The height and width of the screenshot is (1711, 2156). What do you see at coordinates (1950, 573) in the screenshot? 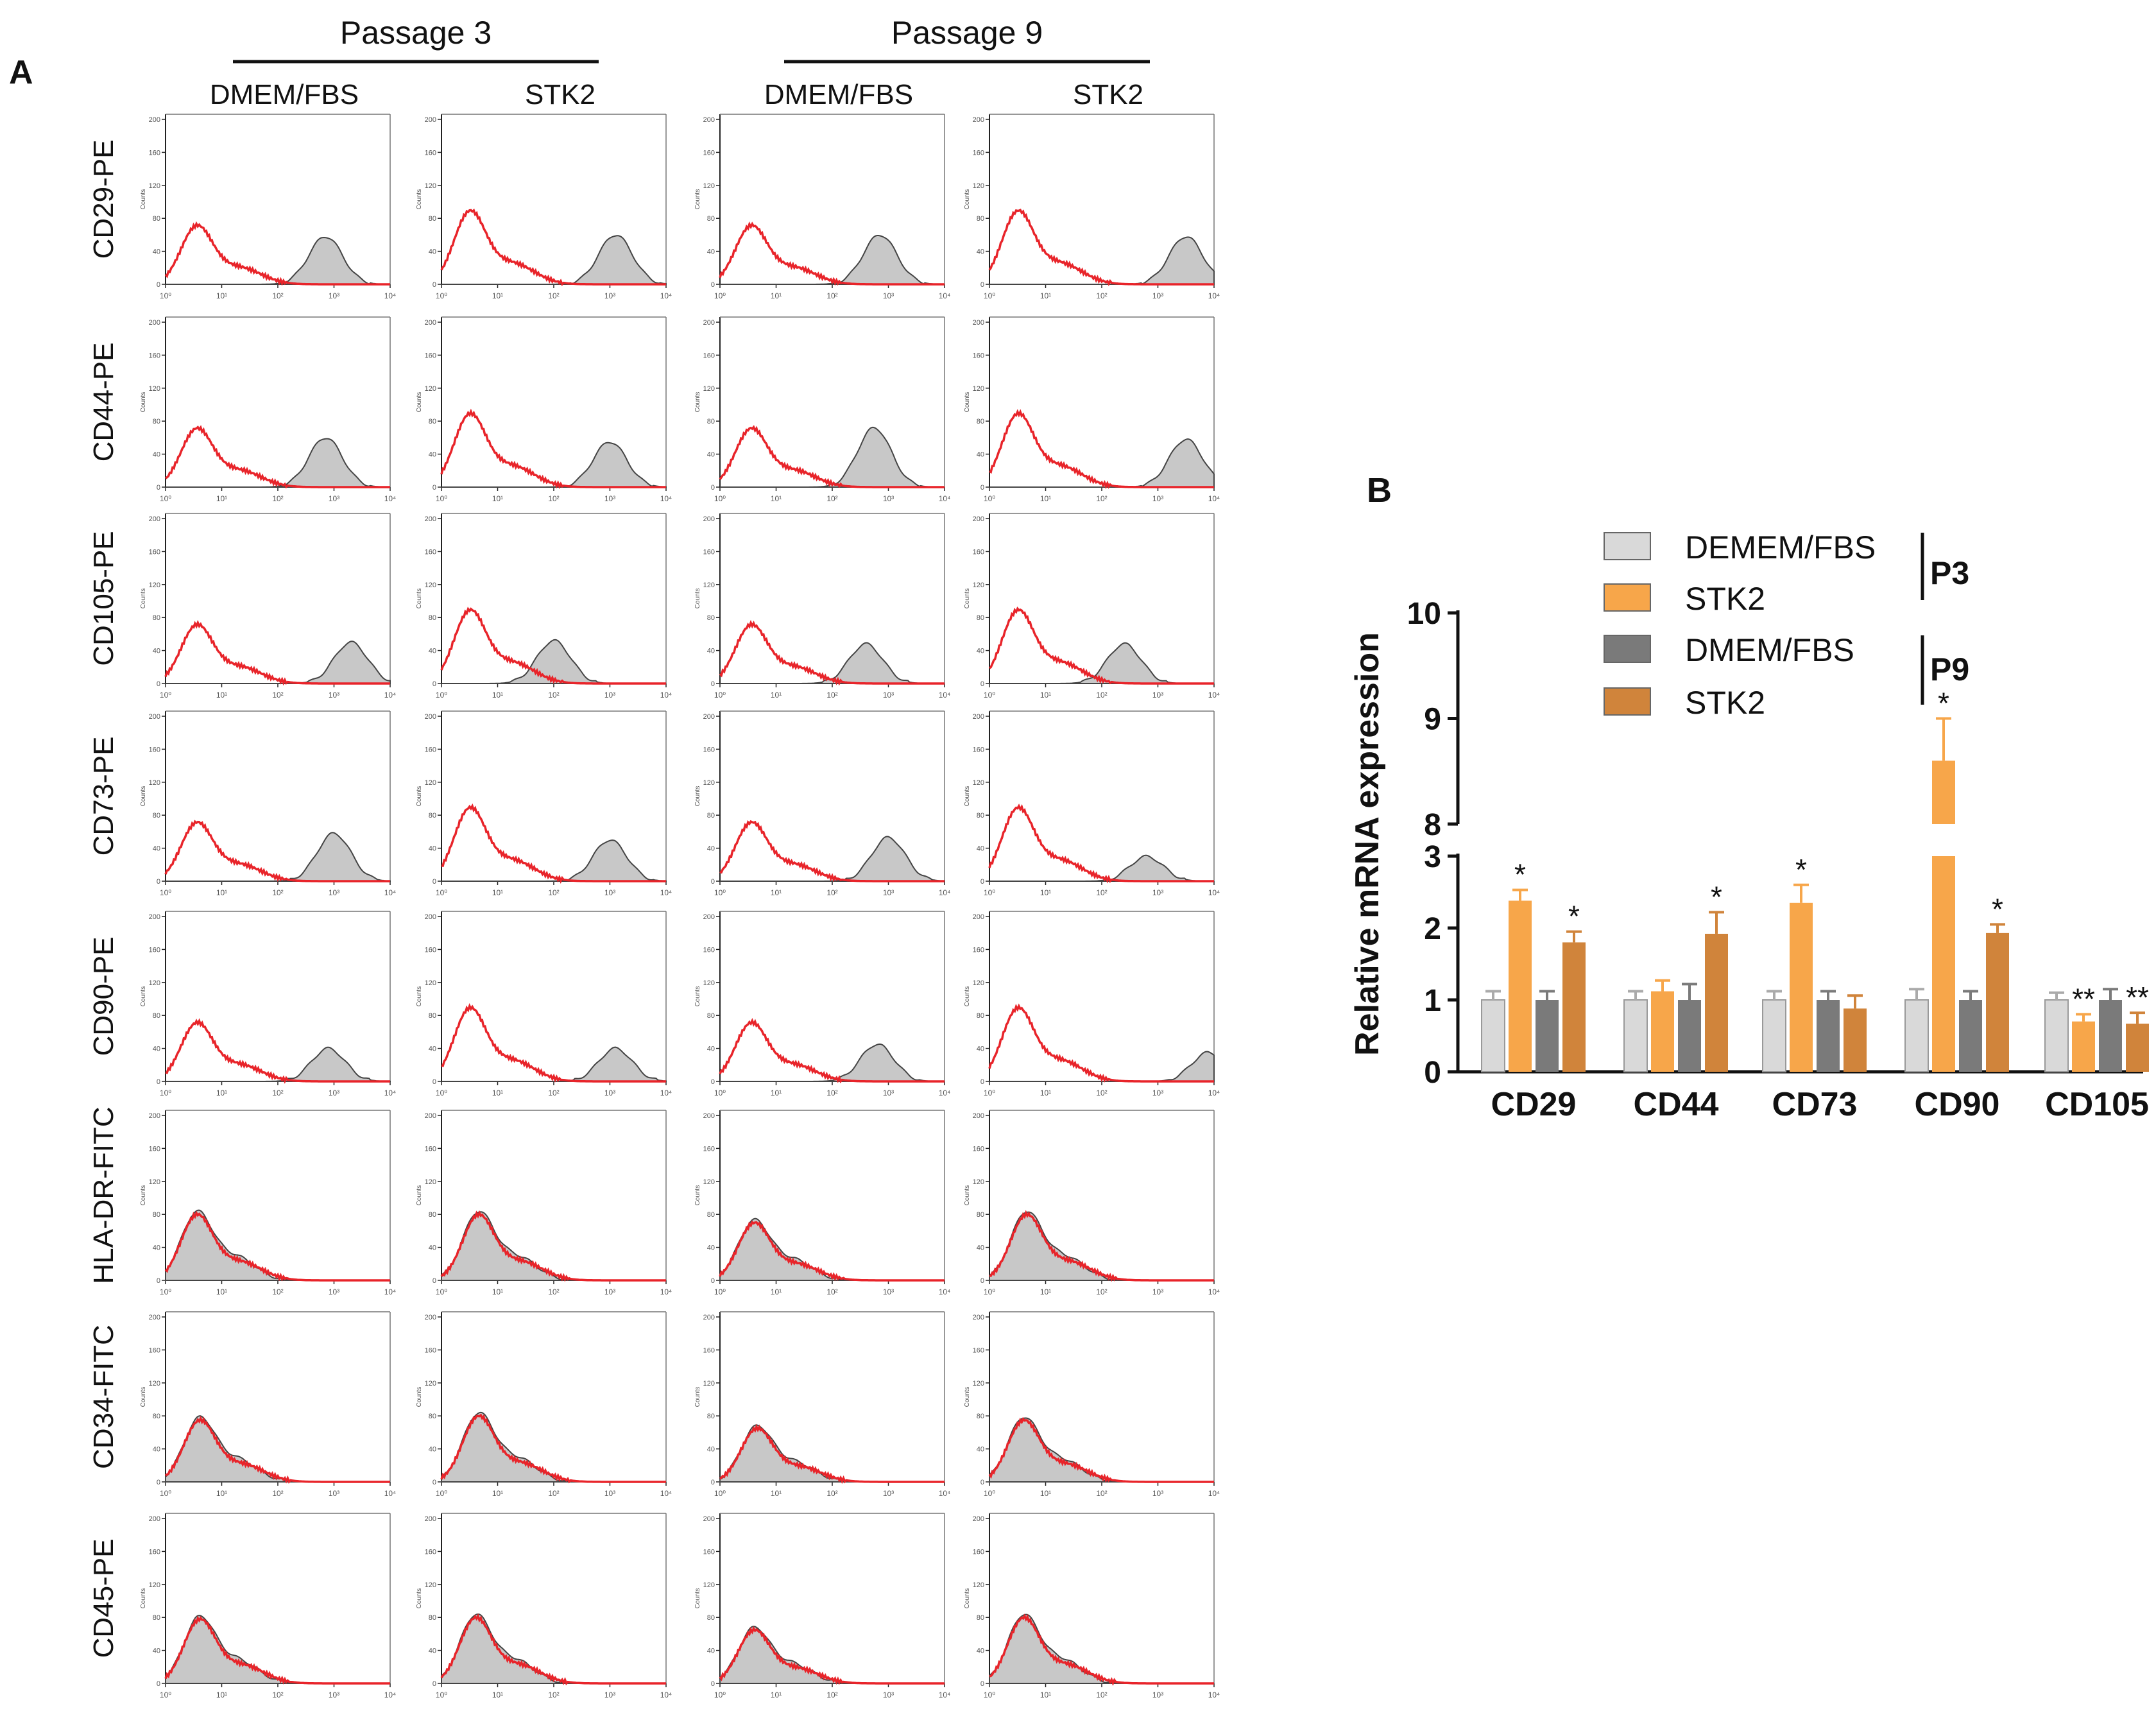
I see `legend-group-p3: P3` at bounding box center [1950, 573].